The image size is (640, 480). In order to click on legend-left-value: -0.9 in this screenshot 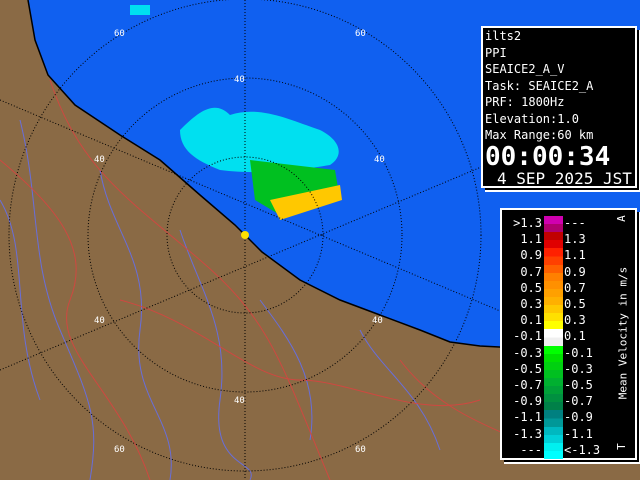, I will do `click(527, 401)`.